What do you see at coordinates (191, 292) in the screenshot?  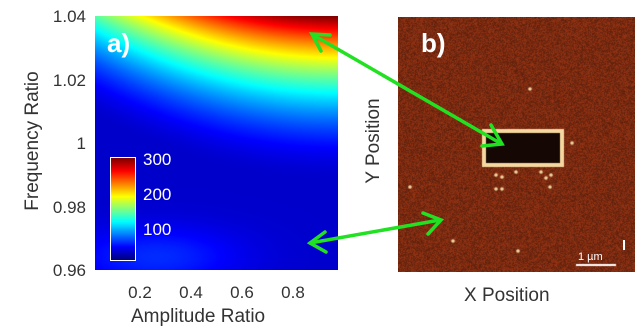 I see `x-tick-0.4: 0.4` at bounding box center [191, 292].